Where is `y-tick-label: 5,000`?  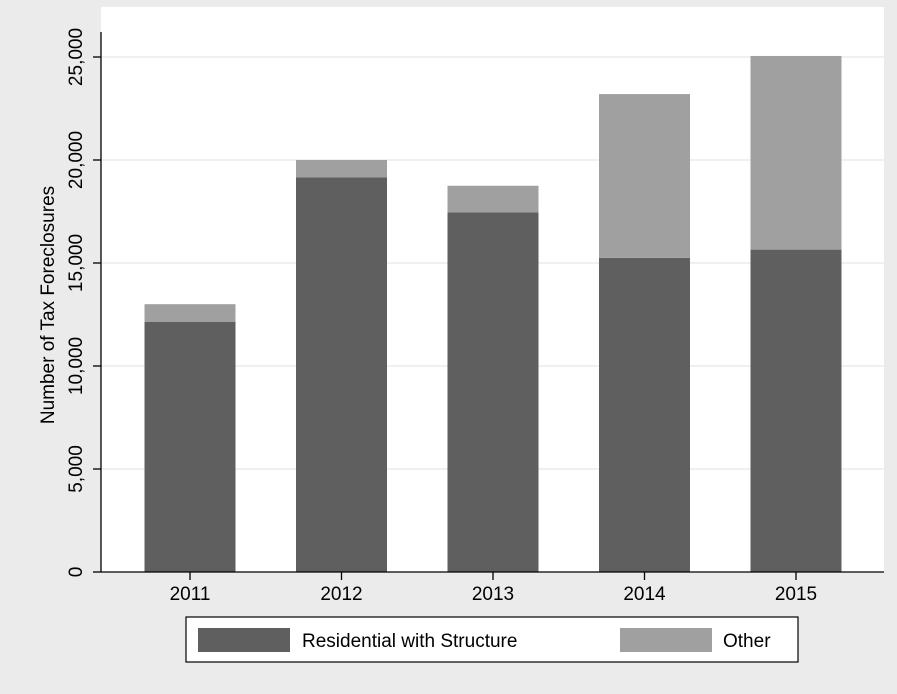
y-tick-label: 5,000 is located at coordinates (76, 469).